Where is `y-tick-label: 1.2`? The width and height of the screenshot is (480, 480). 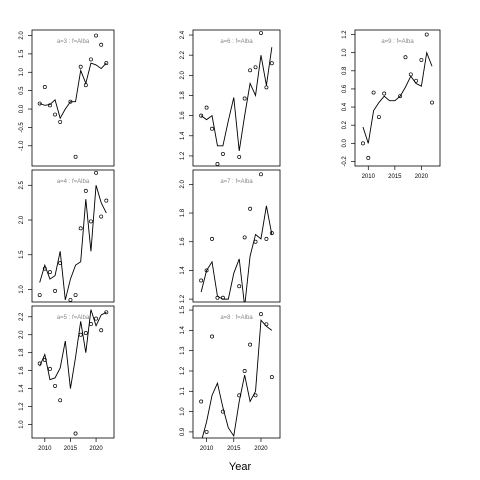
y-tick-label: 1.2 is located at coordinates (183, 155).